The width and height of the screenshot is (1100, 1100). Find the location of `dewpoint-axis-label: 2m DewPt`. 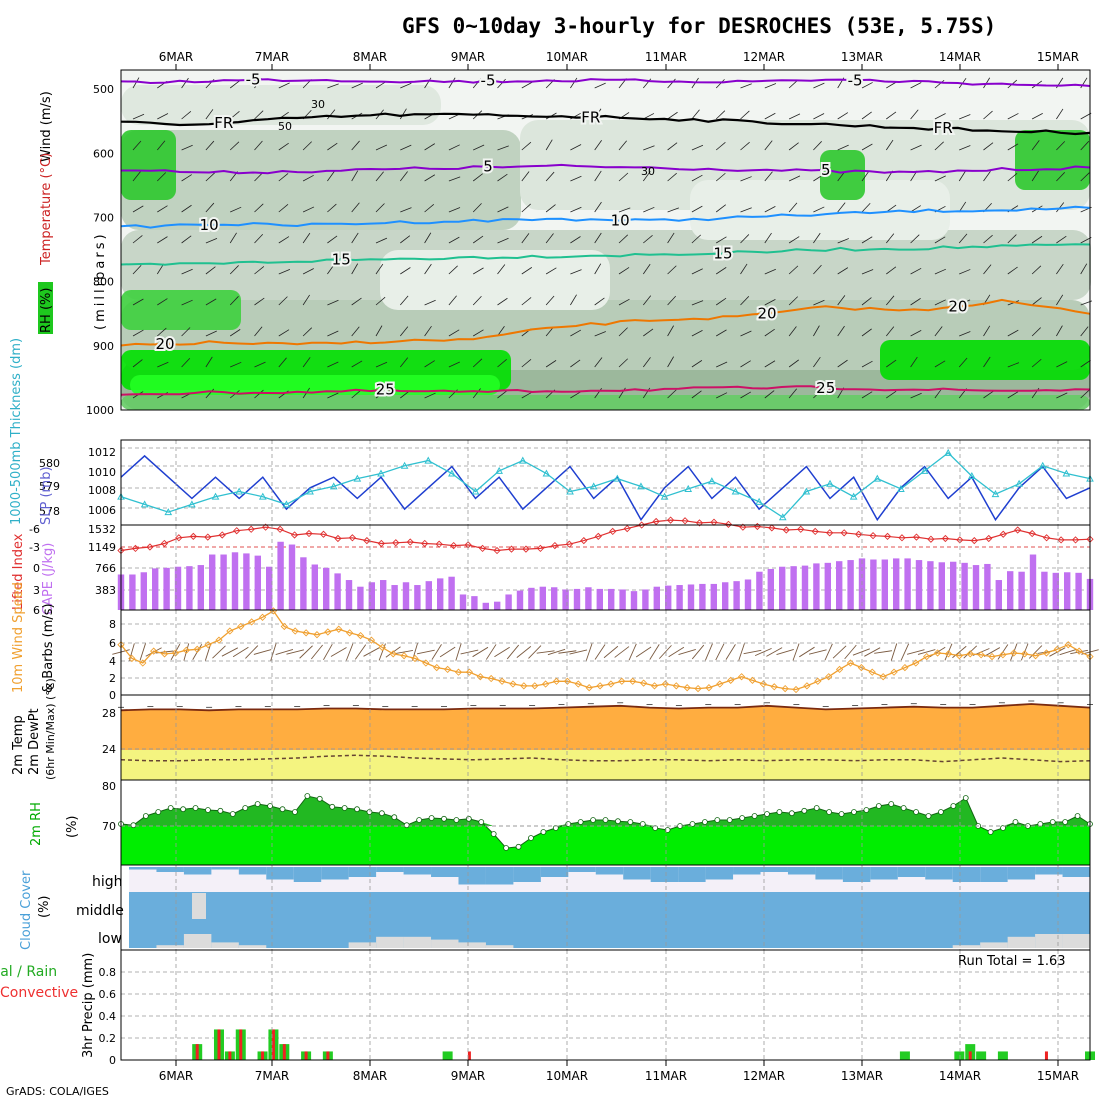

dewpoint-axis-label: 2m DewPt is located at coordinates (34, 741).